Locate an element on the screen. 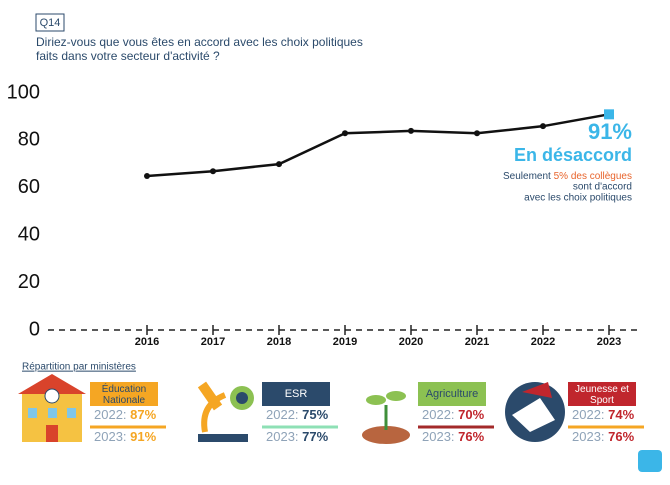 This screenshot has width=670, height=485. icon-plant is located at coordinates (386, 417).